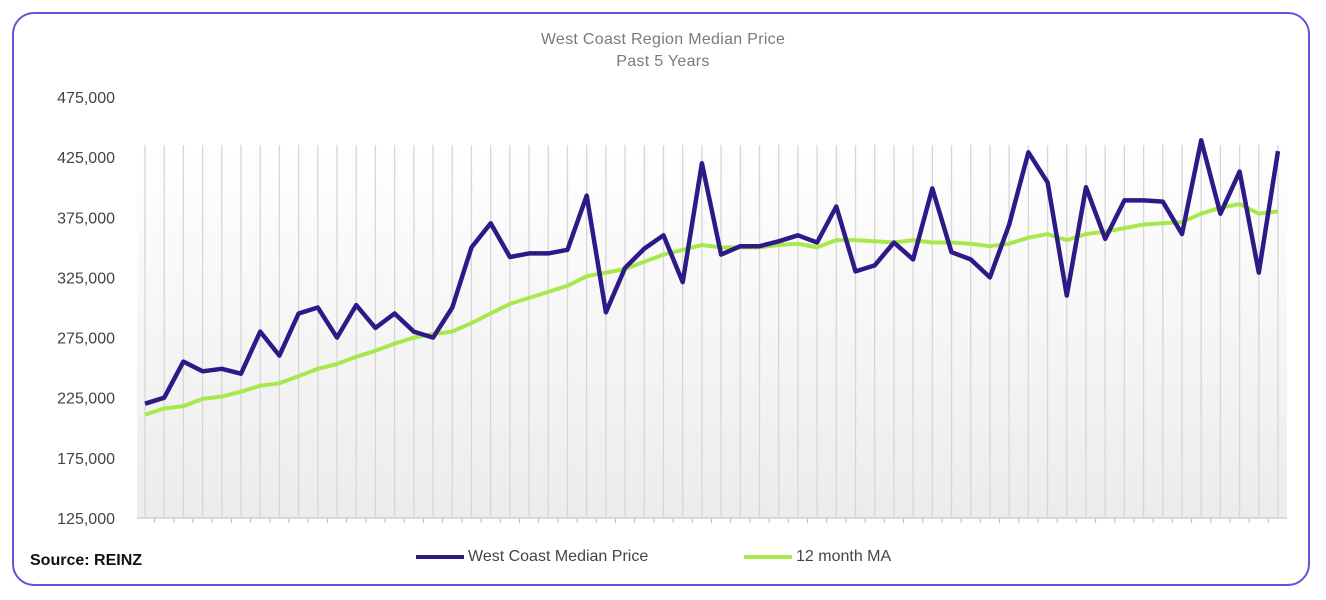 The width and height of the screenshot is (1326, 600). Describe the element at coordinates (663, 39) in the screenshot. I see `chart-title: West Coast Region Median Price` at that location.